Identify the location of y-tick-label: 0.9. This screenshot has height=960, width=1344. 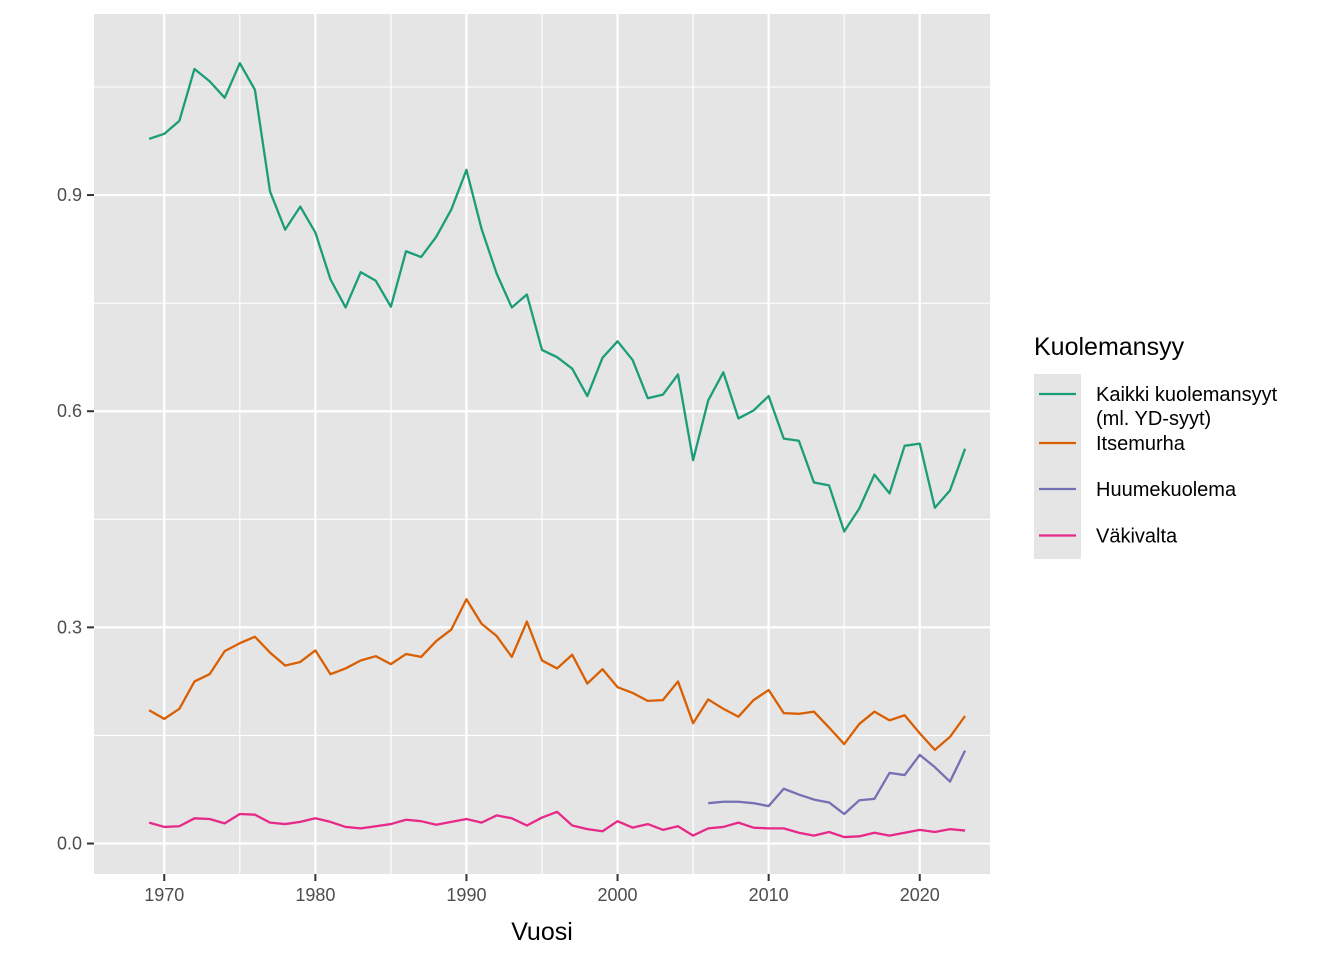
(69, 195).